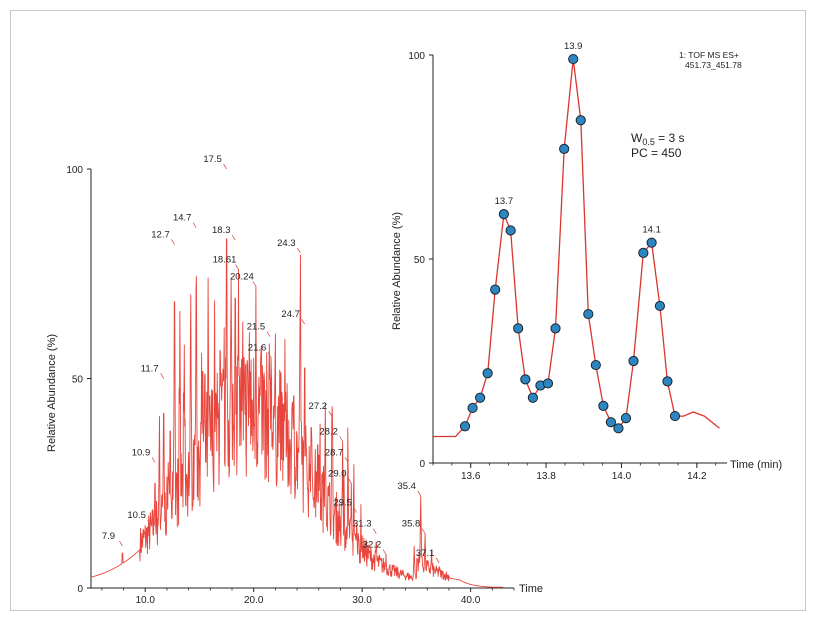 The width and height of the screenshot is (816, 621). What do you see at coordinates (573, 46) in the screenshot?
I see `right-peak-label-text: 13.9` at bounding box center [573, 46].